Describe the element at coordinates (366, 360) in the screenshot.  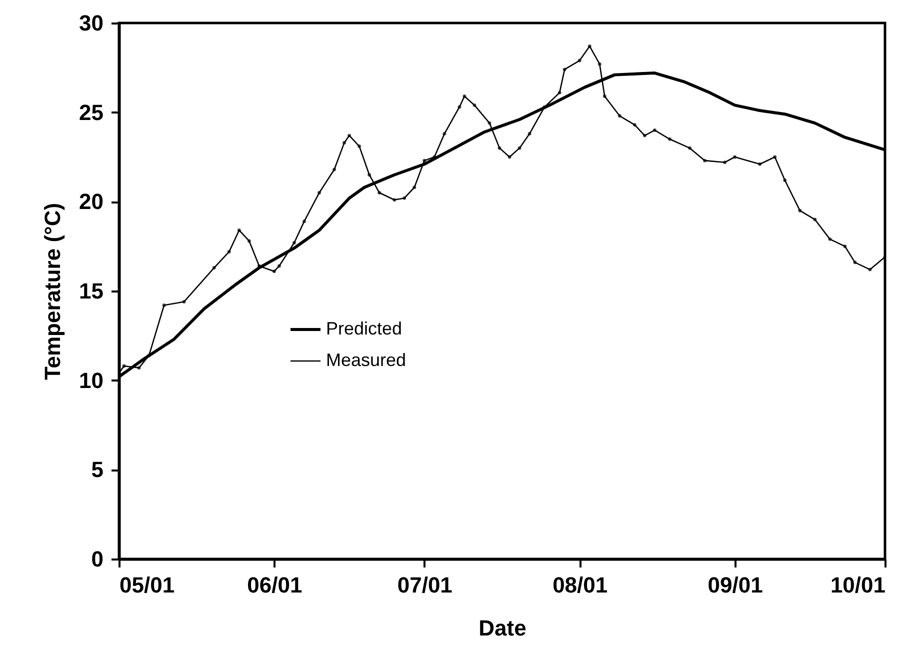
I see `legend-label: Measured` at that location.